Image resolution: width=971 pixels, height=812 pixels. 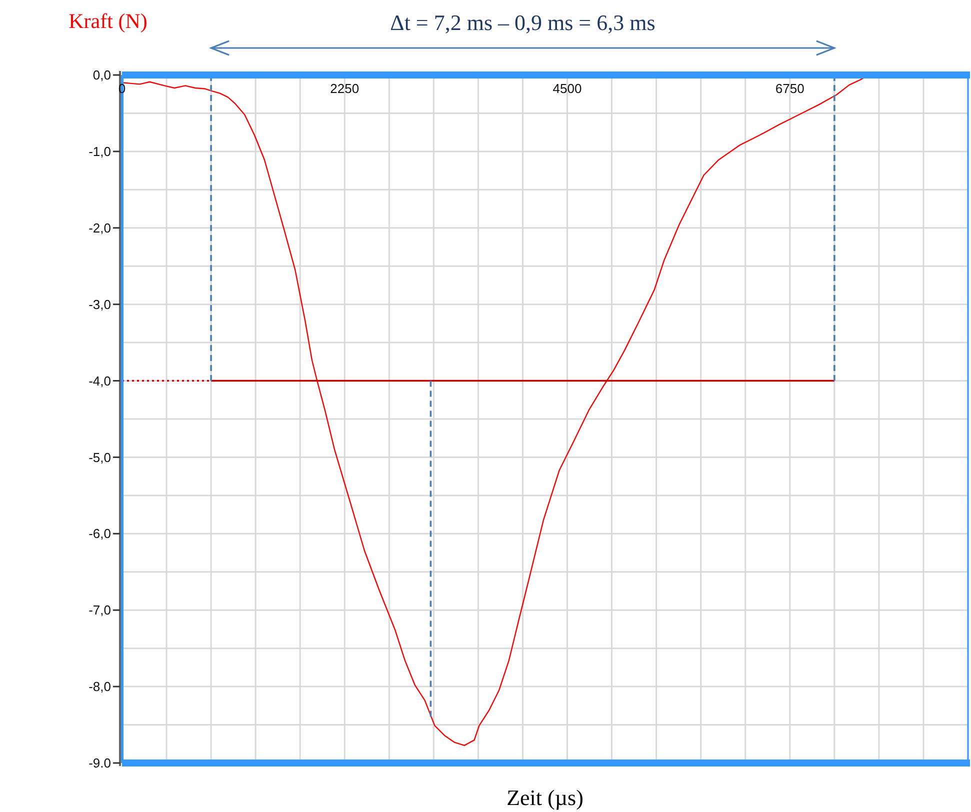 I want to click on y-tick-label: -3,0, so click(x=99, y=304).